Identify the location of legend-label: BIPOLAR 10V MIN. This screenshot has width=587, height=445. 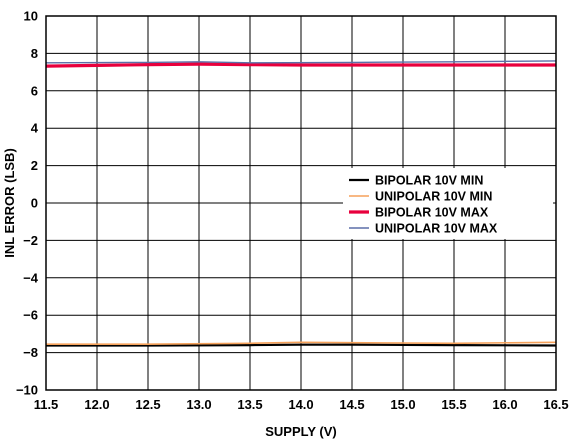
(429, 181).